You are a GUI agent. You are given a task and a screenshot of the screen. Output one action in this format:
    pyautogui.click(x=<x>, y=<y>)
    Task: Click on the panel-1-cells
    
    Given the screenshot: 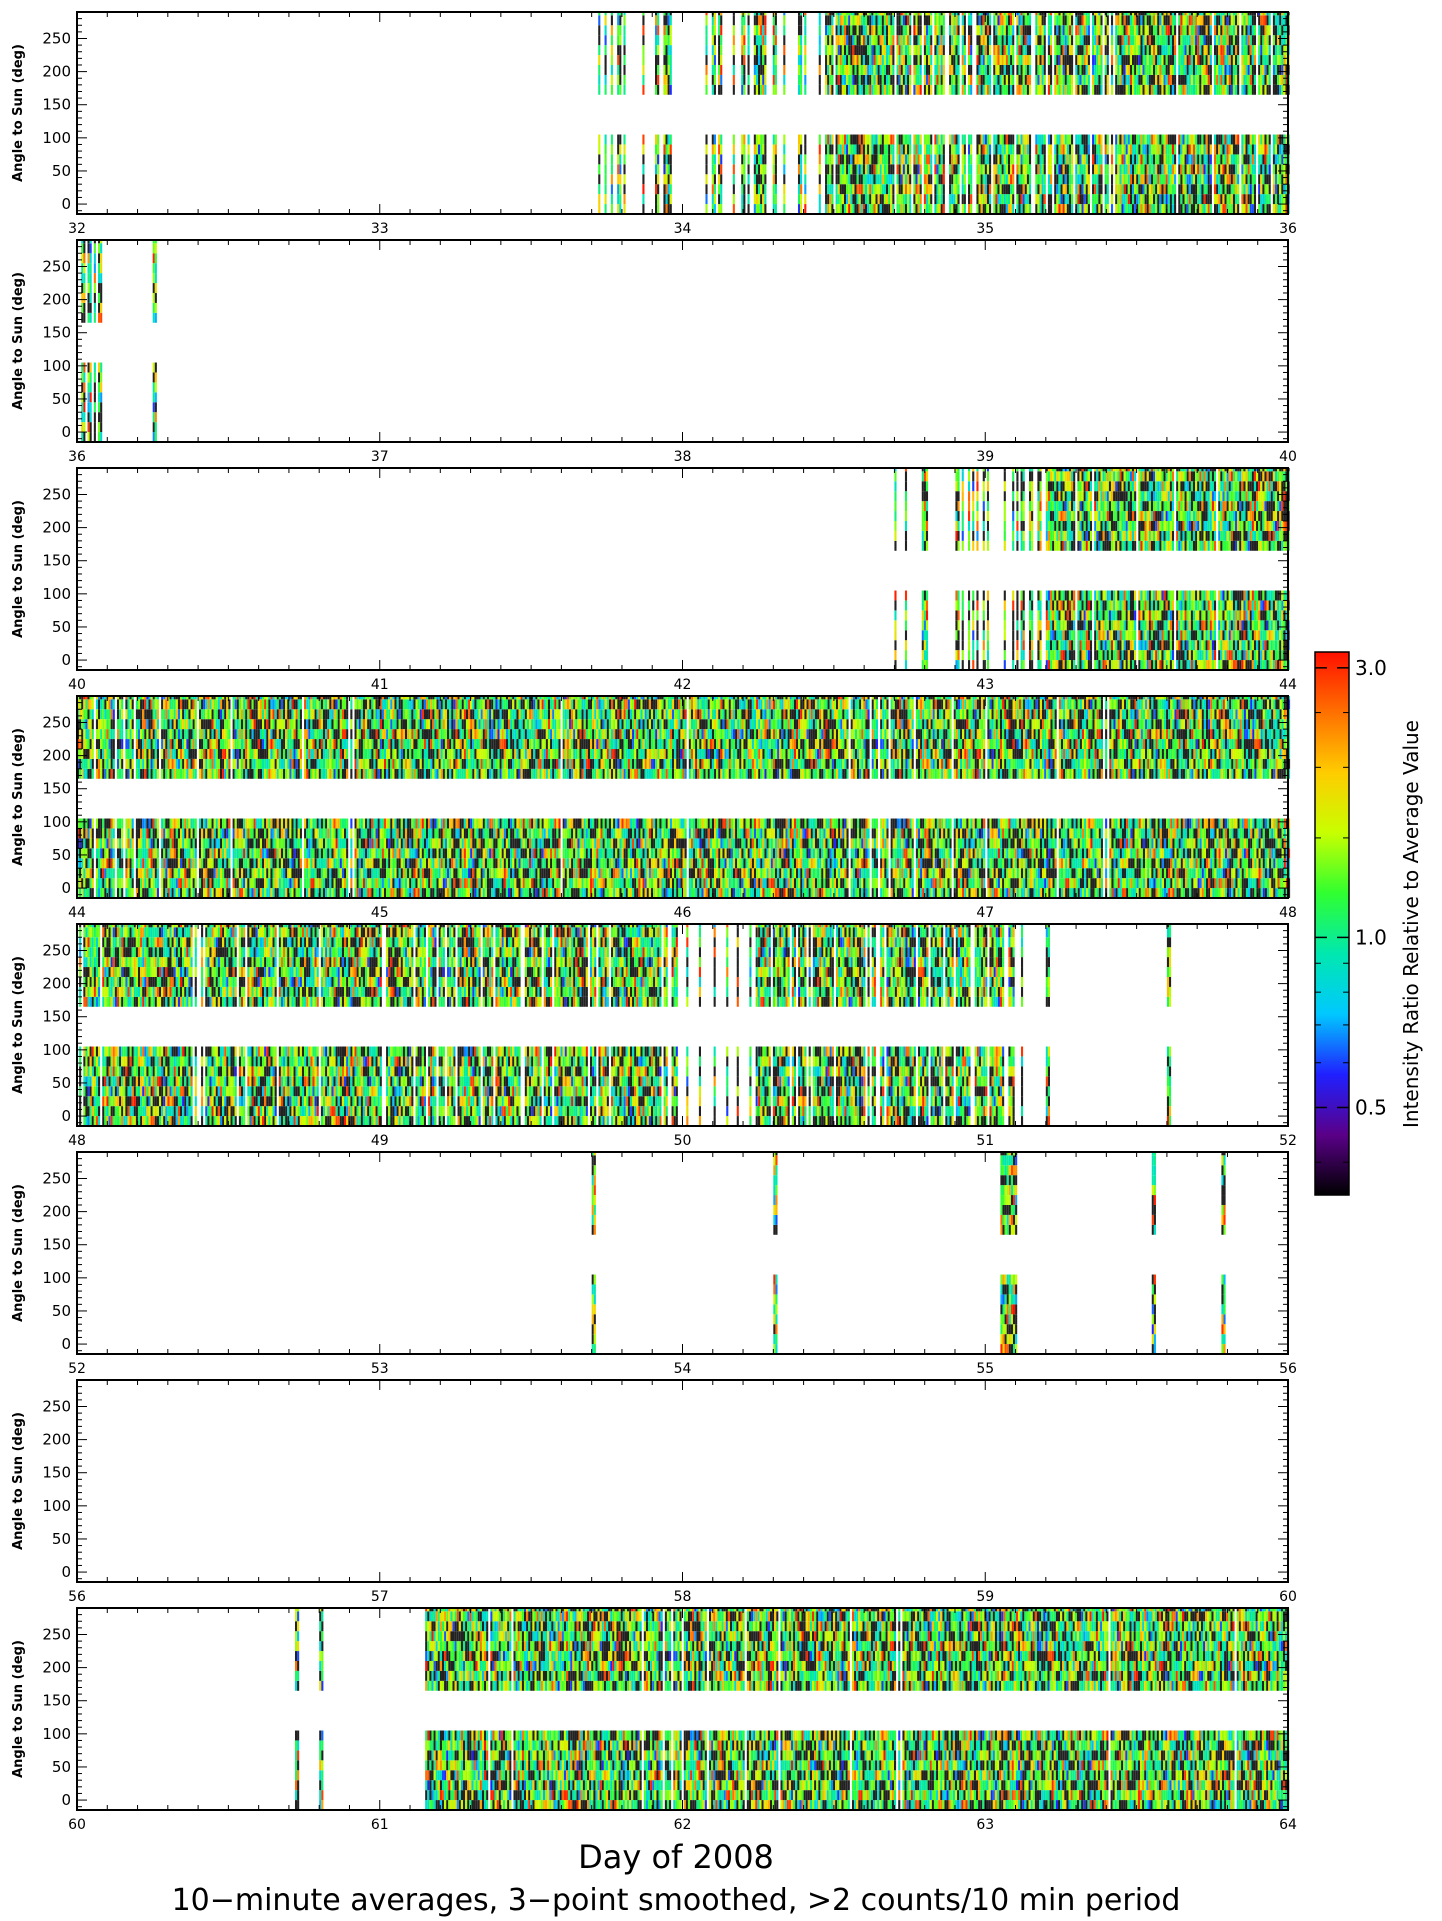 What is the action you would take?
    pyautogui.click(x=944, y=113)
    